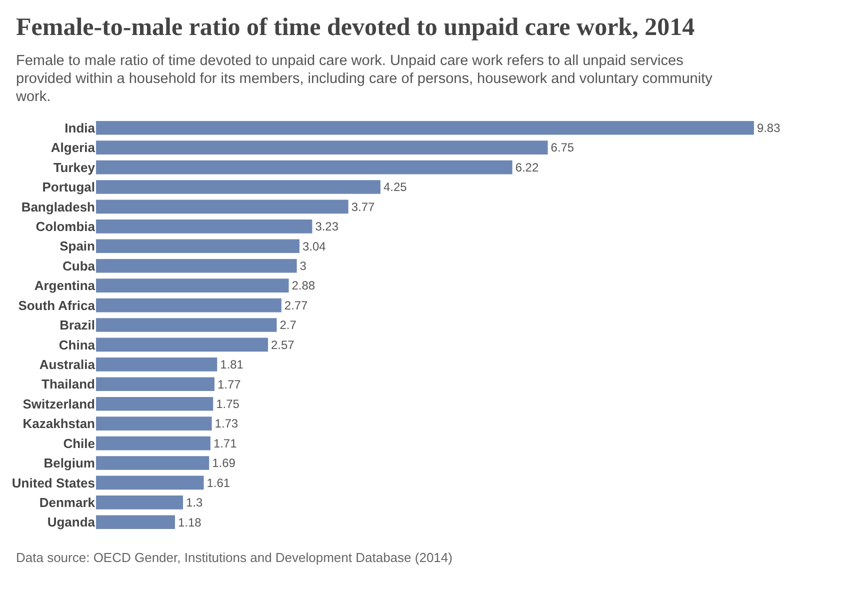  Describe the element at coordinates (304, 285) in the screenshot. I see `data-label: 2.88` at that location.